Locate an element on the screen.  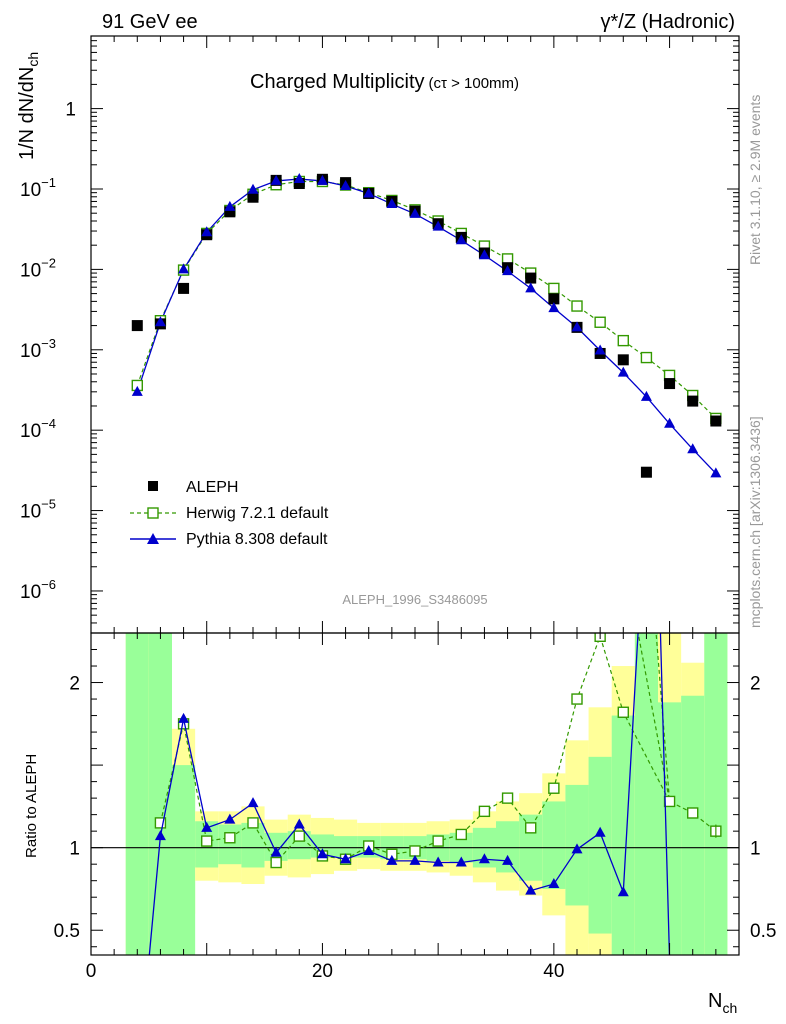
chart-title: Charged Multiplicity (cτ > 100mm) is located at coordinates (384, 82).